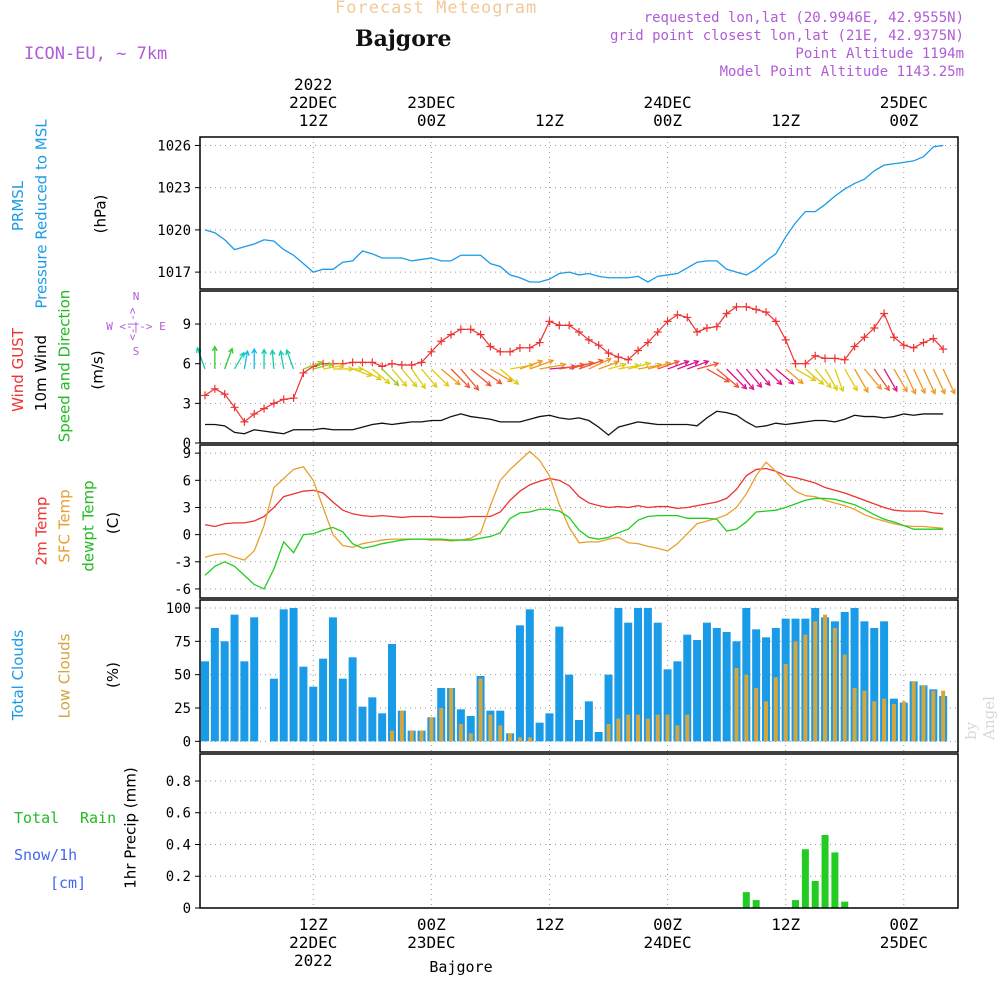 The image size is (1000, 1000). I want to click on y-tick-label: 50, so click(182, 676).